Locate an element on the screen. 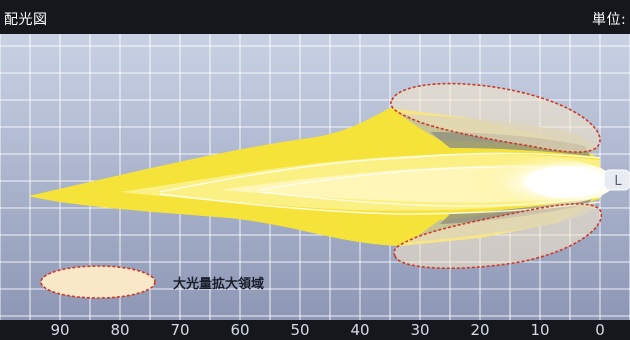  x-tick-label: 80 is located at coordinates (120, 330).